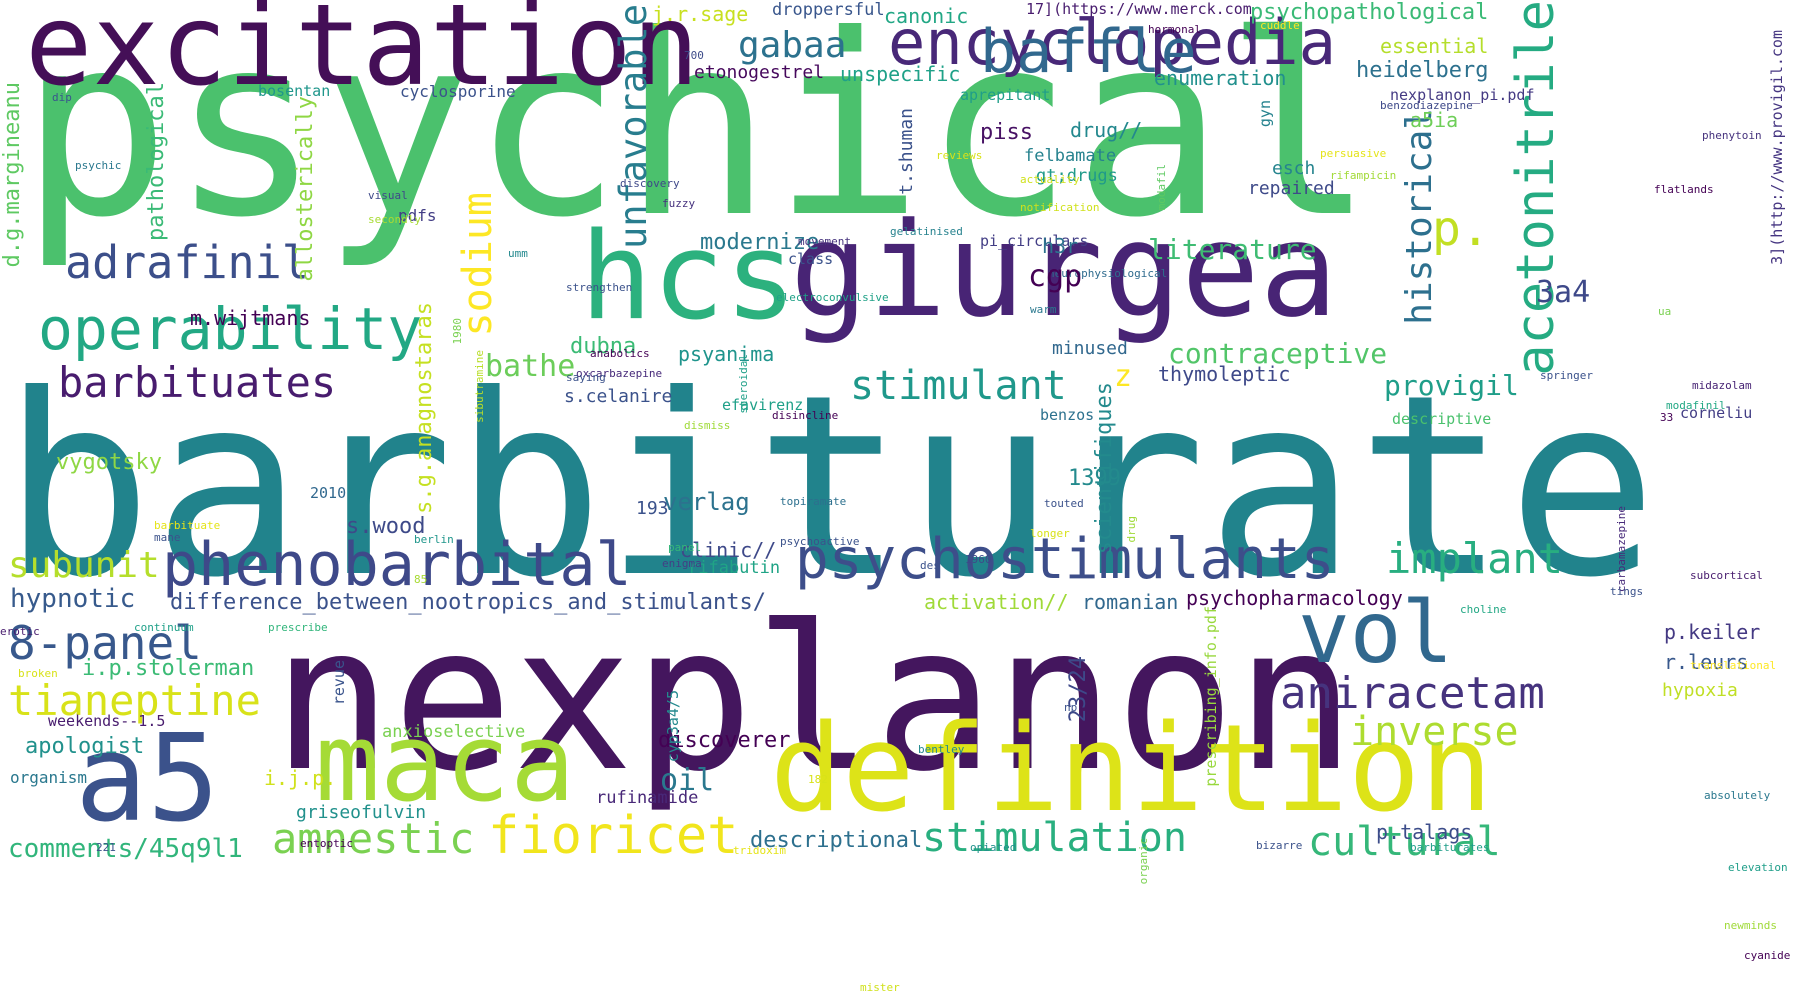 This screenshot has height=1000, width=1800. Describe the element at coordinates (294, 91) in the screenshot. I see `word: bosentan` at that location.